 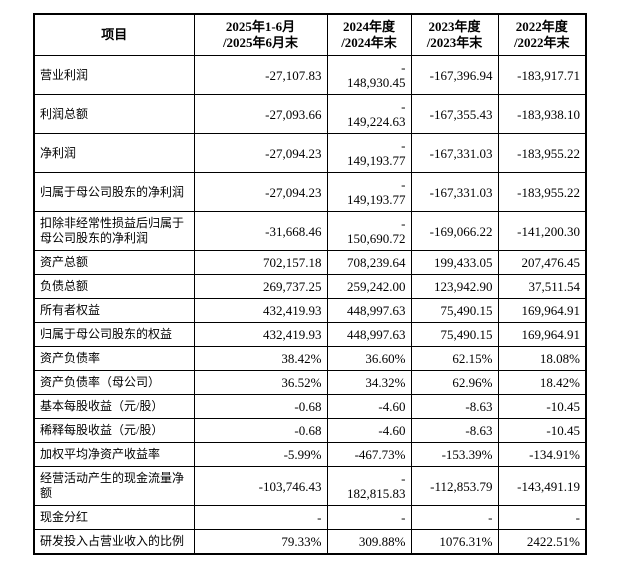 I want to click on table-row: 加权平均净资产收益率 -5.99% -467.73% -153.39% -134.91%, so click(x=310, y=454).